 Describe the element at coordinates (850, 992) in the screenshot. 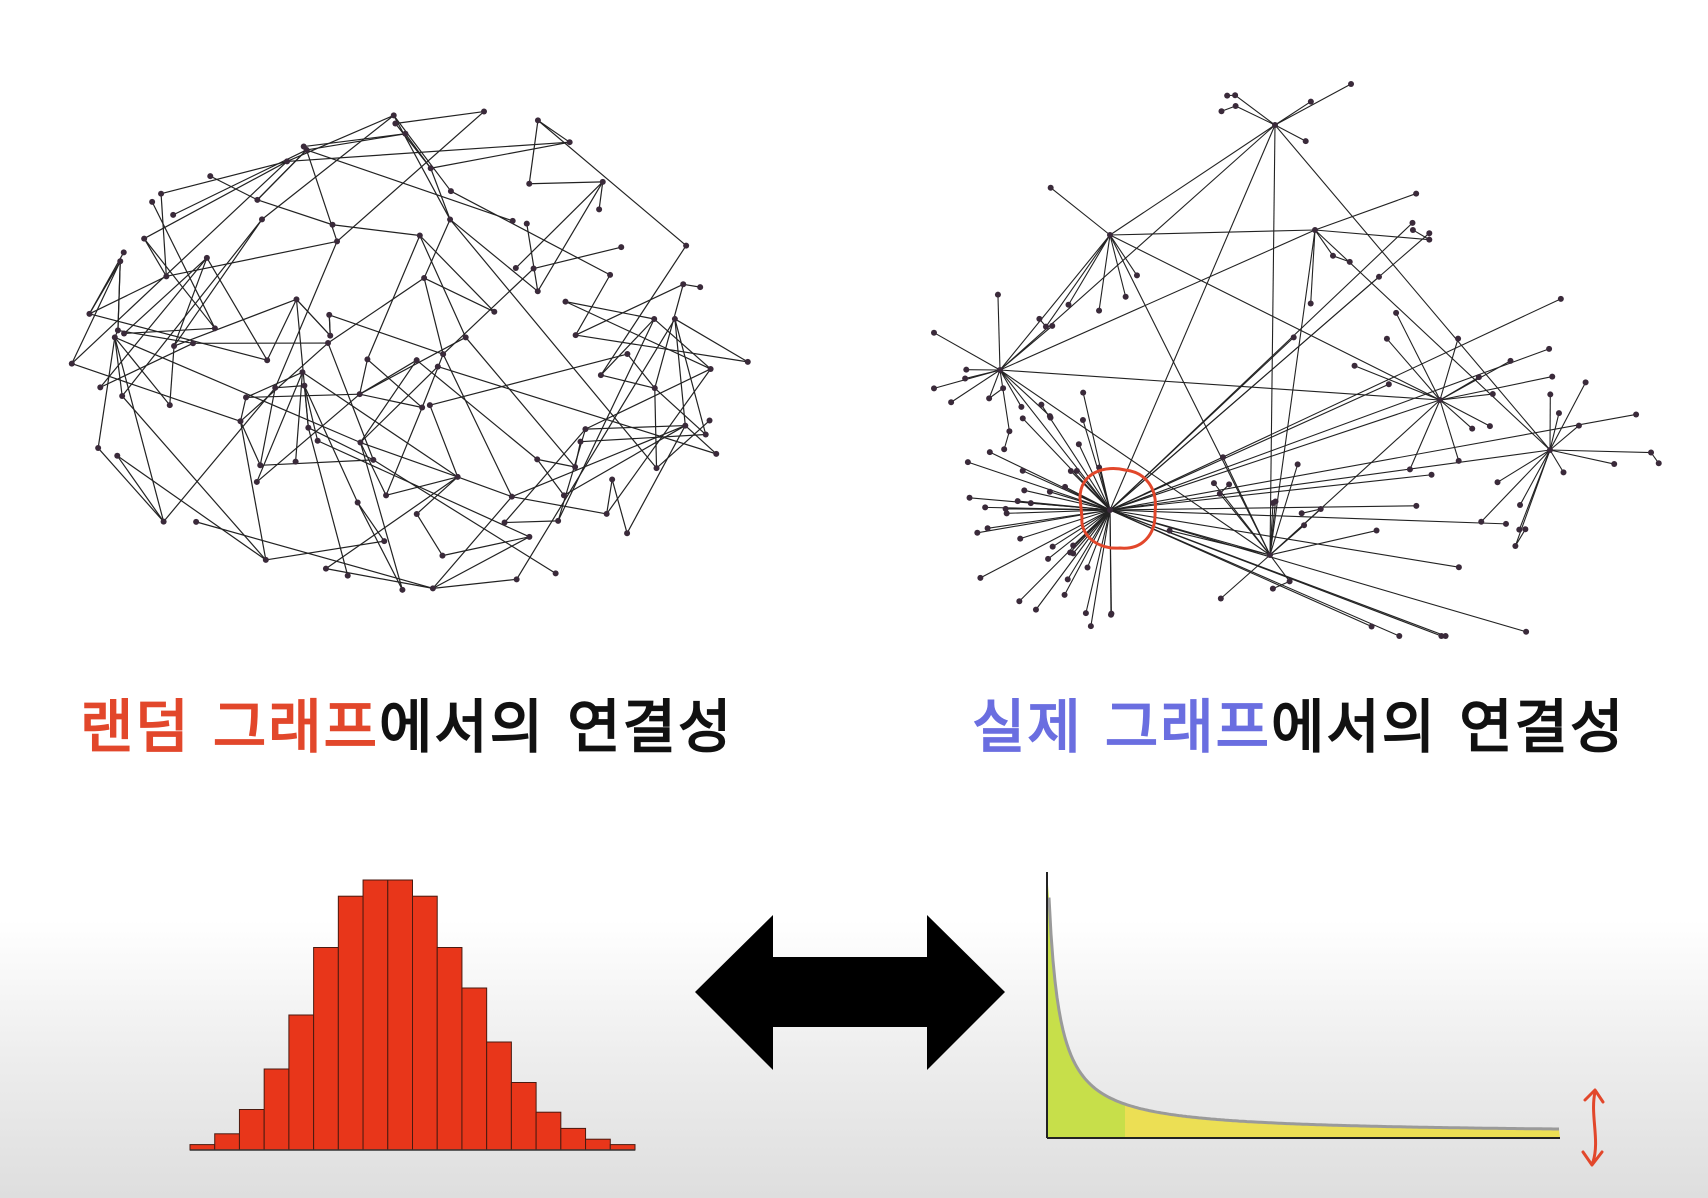

I see `double-arrow-icon` at that location.